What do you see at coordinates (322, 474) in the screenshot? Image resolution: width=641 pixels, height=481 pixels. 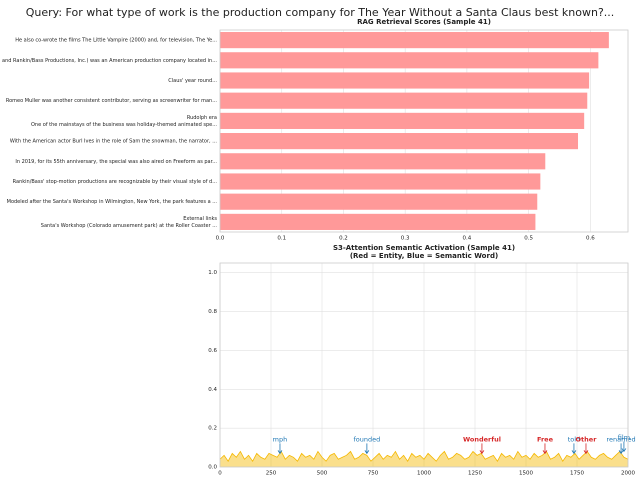 I see `x-tick-label: 500` at bounding box center [322, 474].